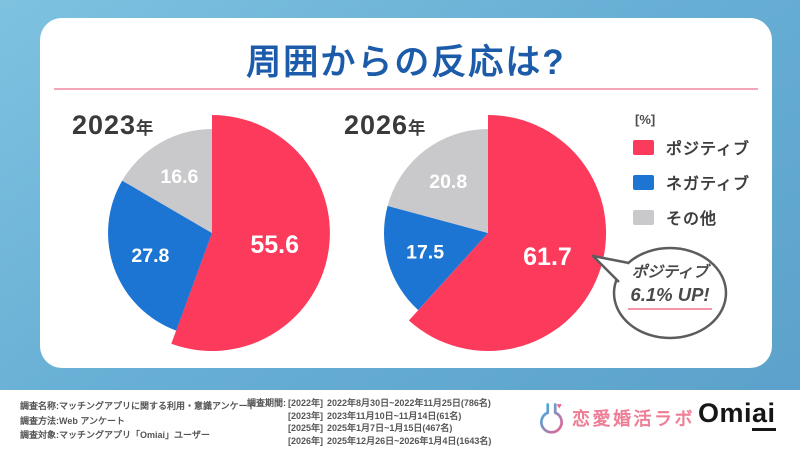 The image size is (800, 450). I want to click on legend: [%] ポジティブ ネガティブ その他, so click(691, 176).